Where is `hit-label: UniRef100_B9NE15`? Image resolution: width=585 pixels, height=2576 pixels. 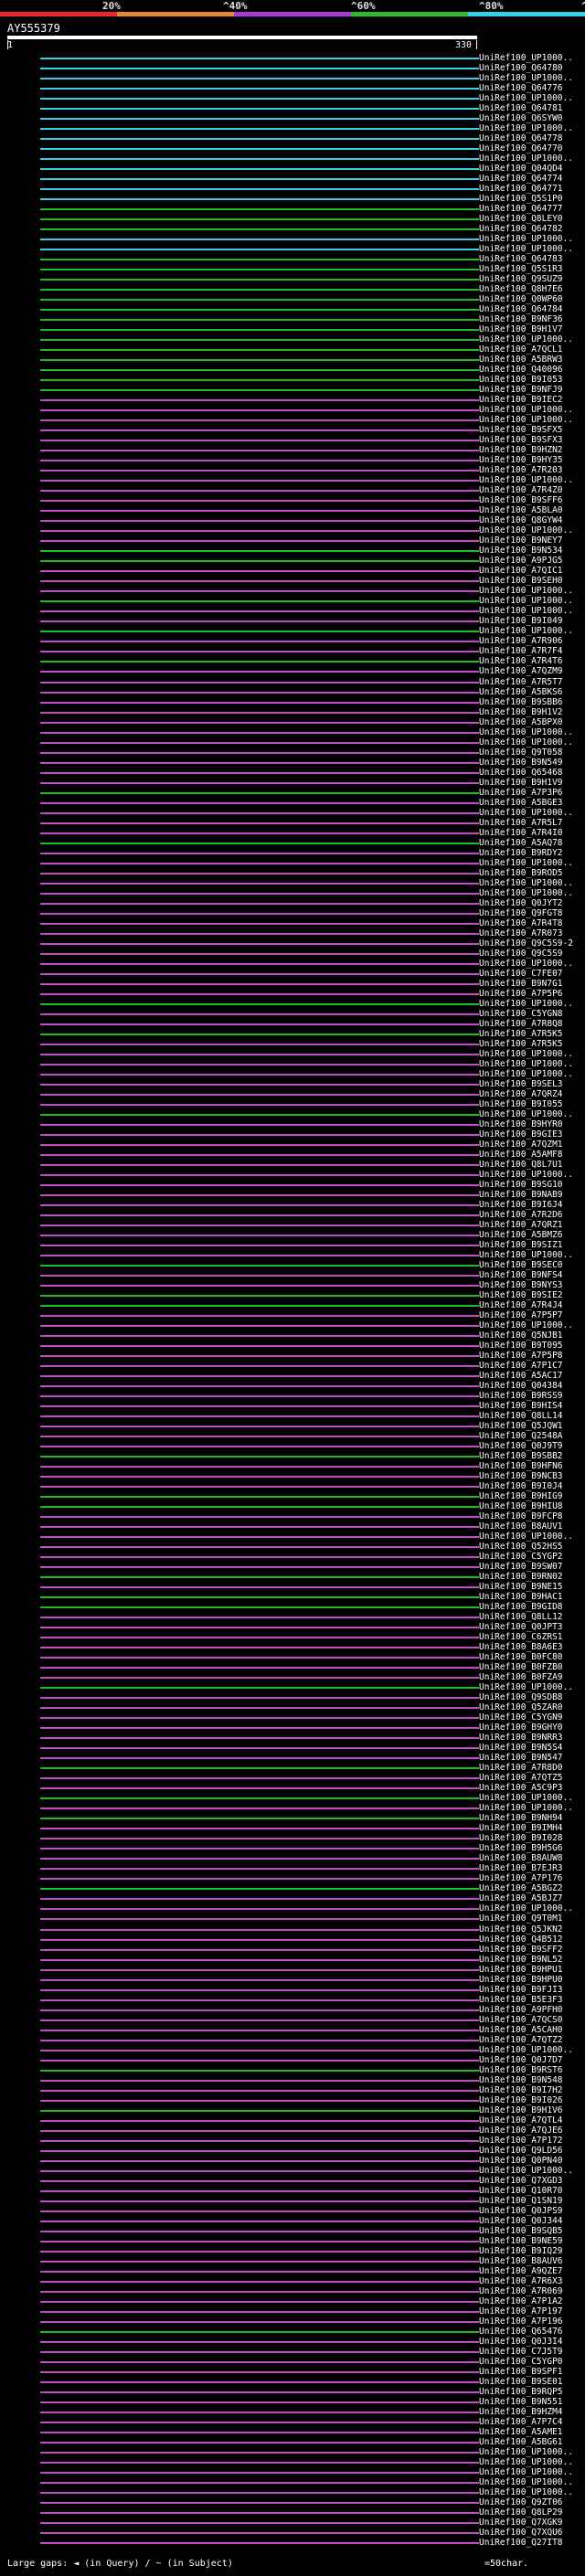 hit-label: UniRef100_B9NE15 is located at coordinates (521, 1587).